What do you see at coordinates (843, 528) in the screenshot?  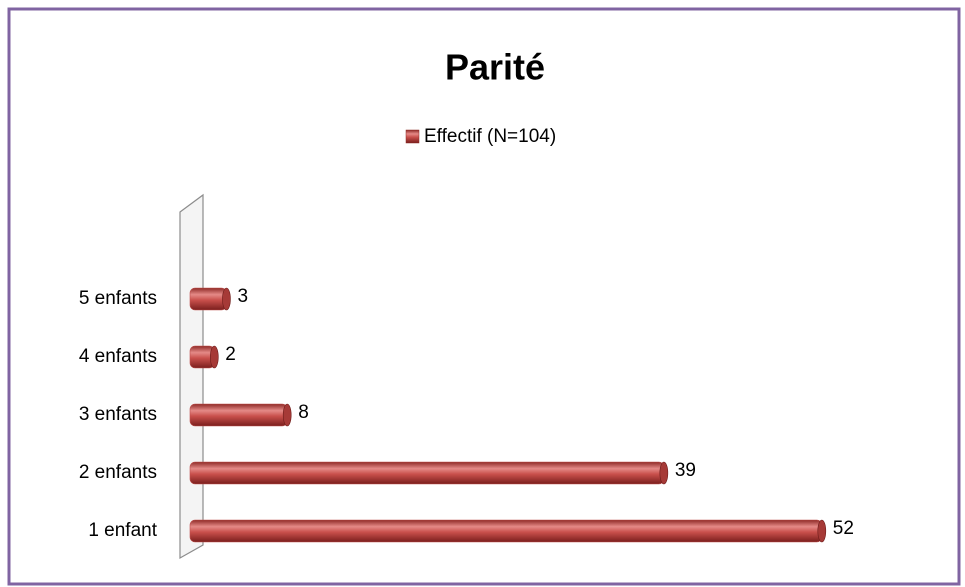 I see `data-label: 52` at bounding box center [843, 528].